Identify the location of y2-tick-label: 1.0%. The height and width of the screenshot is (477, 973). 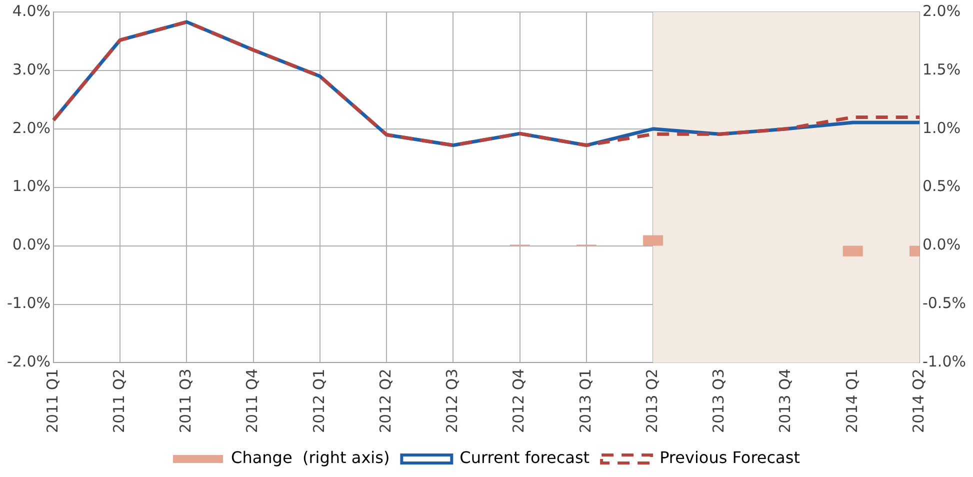
(941, 127).